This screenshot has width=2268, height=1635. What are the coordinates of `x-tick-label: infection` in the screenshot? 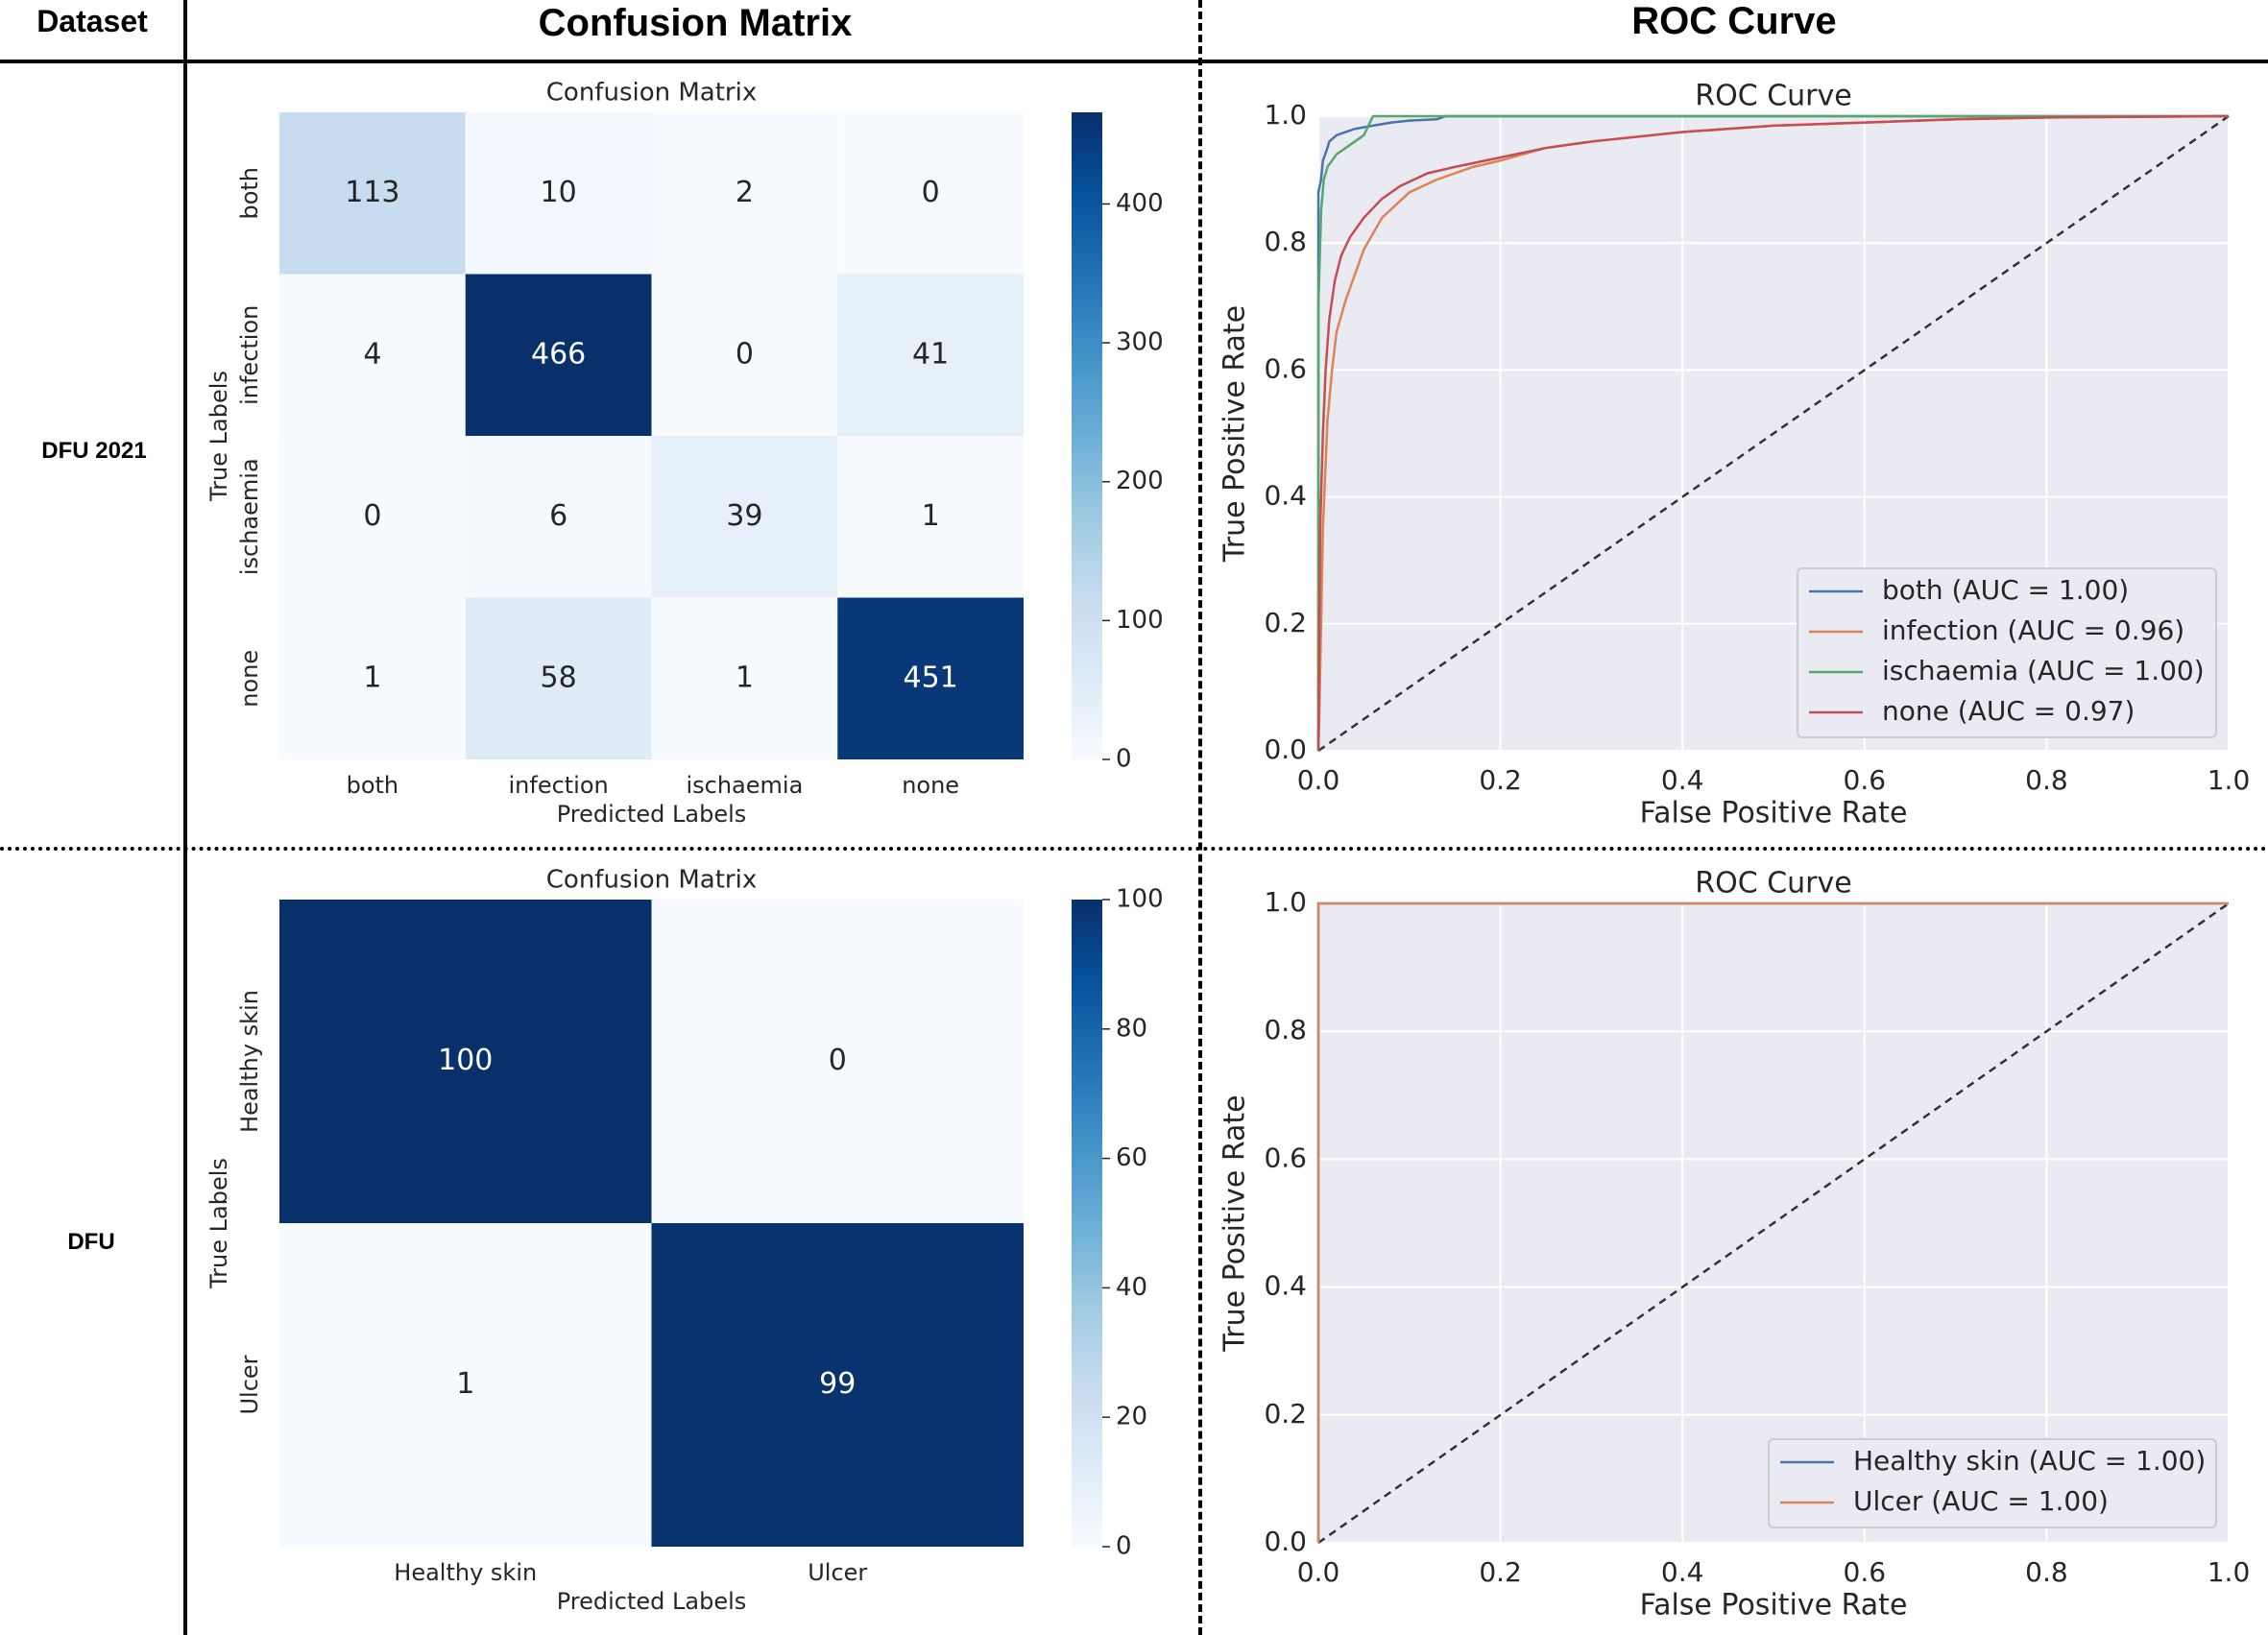 It's located at (558, 786).